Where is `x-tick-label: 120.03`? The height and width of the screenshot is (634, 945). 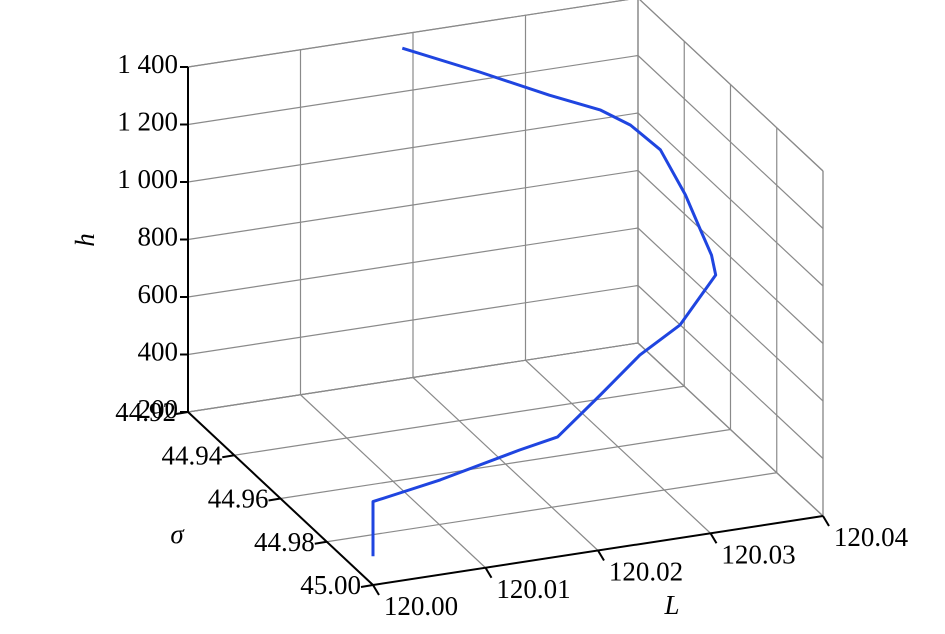 x-tick-label: 120.03 is located at coordinates (758, 554).